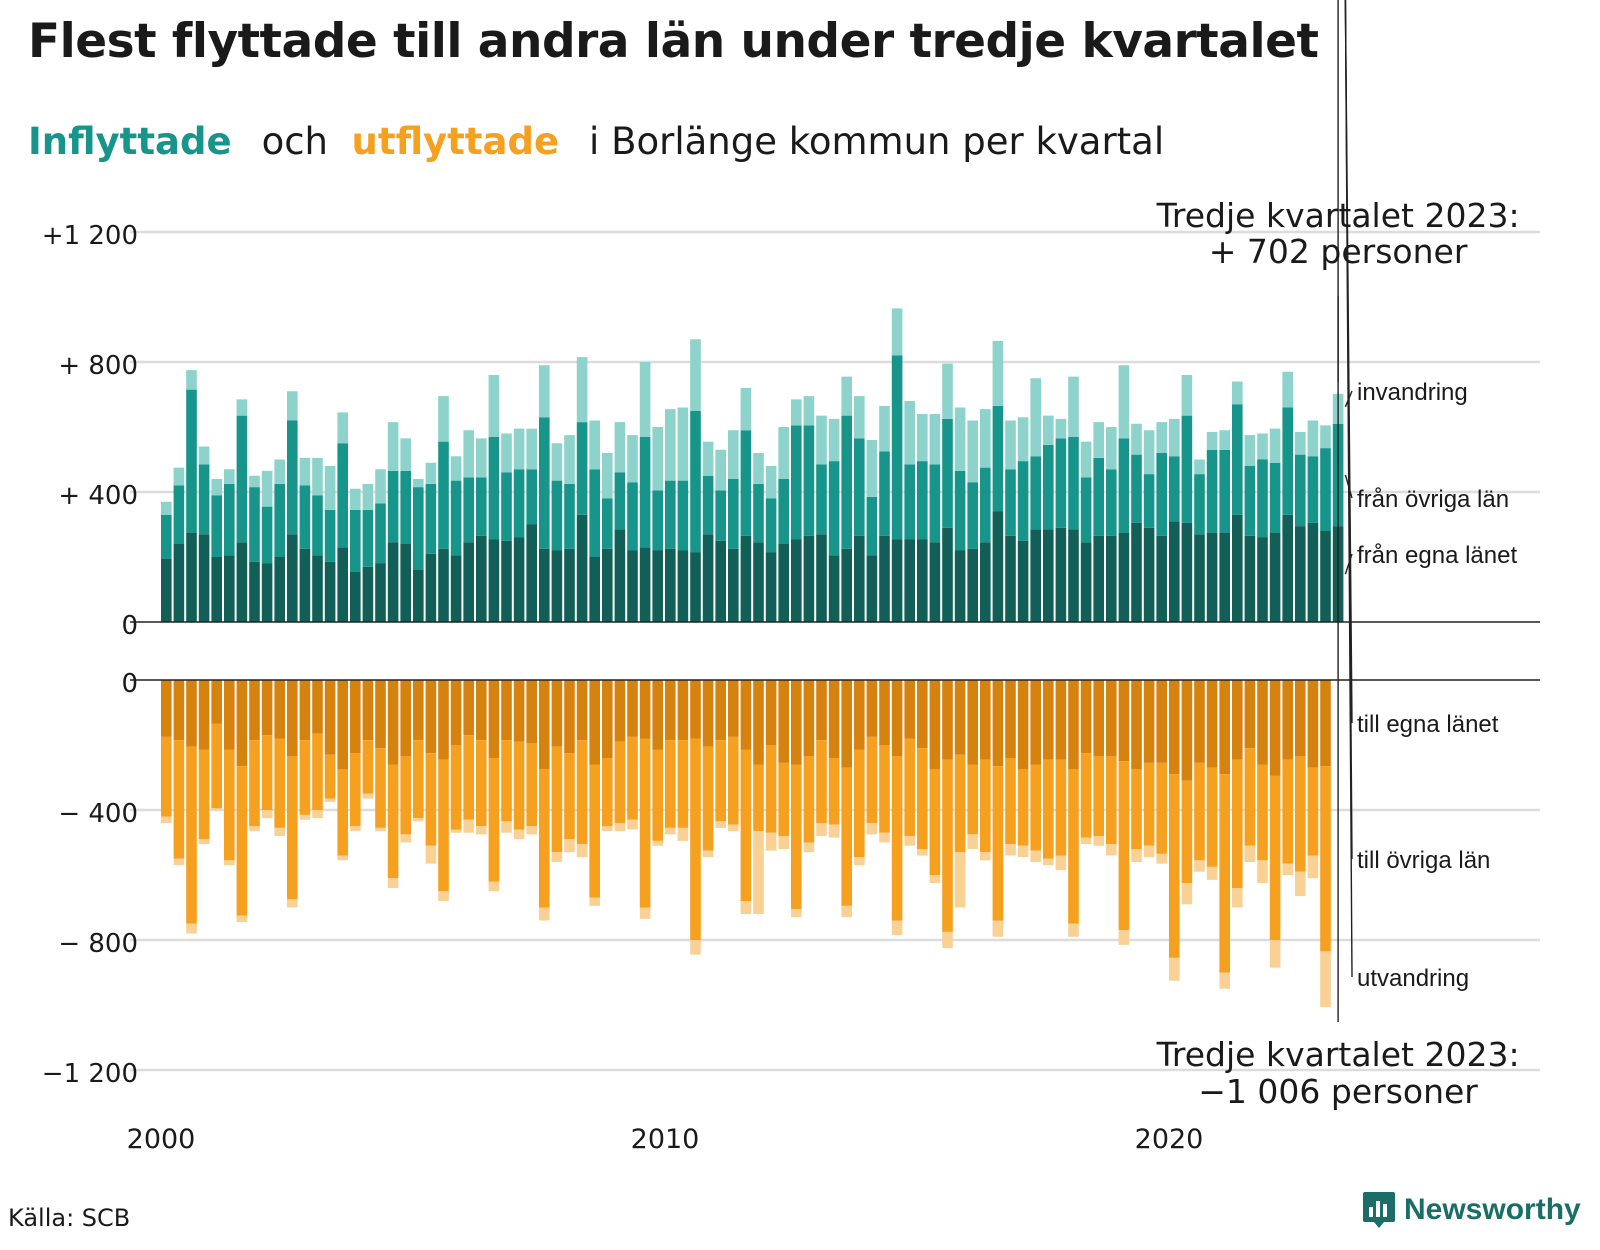 Image resolution: width=1600 pixels, height=1250 pixels. I want to click on y-tick-label-top: + 400, so click(98, 496).